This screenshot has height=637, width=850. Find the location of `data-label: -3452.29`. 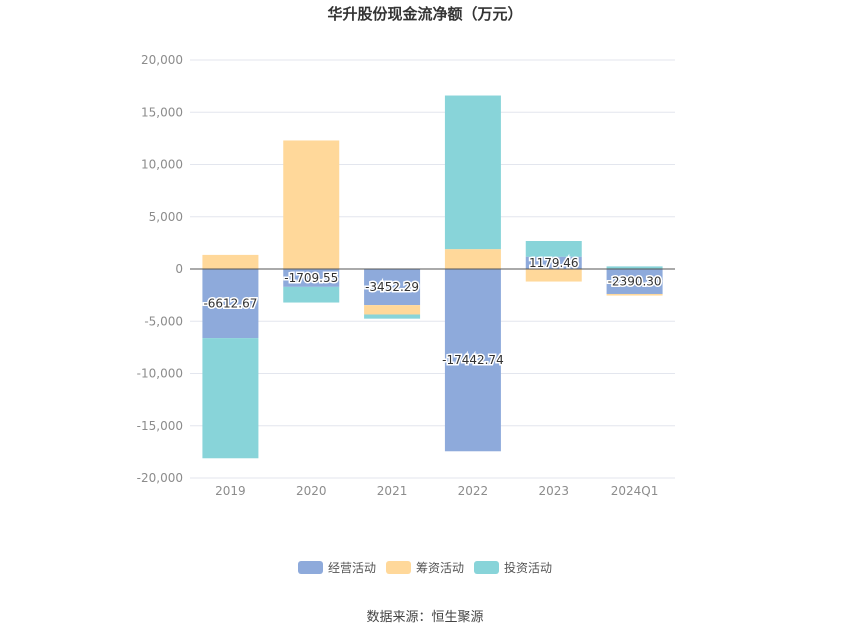

data-label: -3452.29 is located at coordinates (392, 287).